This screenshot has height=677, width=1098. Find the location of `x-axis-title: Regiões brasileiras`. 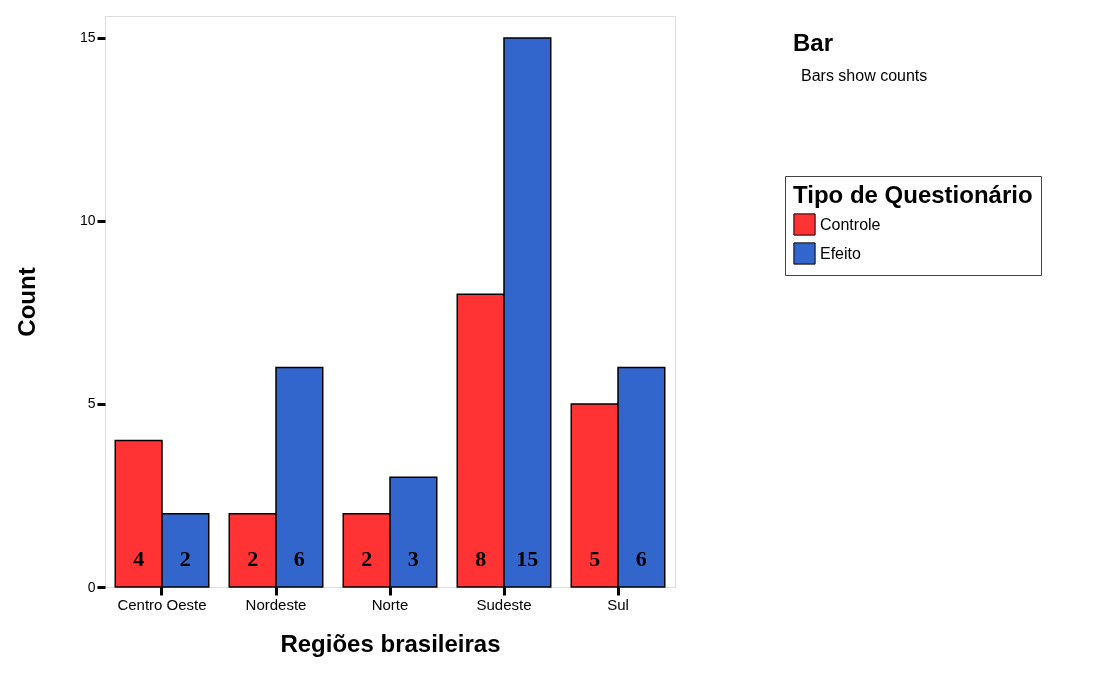

x-axis-title: Regiões brasileiras is located at coordinates (390, 643).